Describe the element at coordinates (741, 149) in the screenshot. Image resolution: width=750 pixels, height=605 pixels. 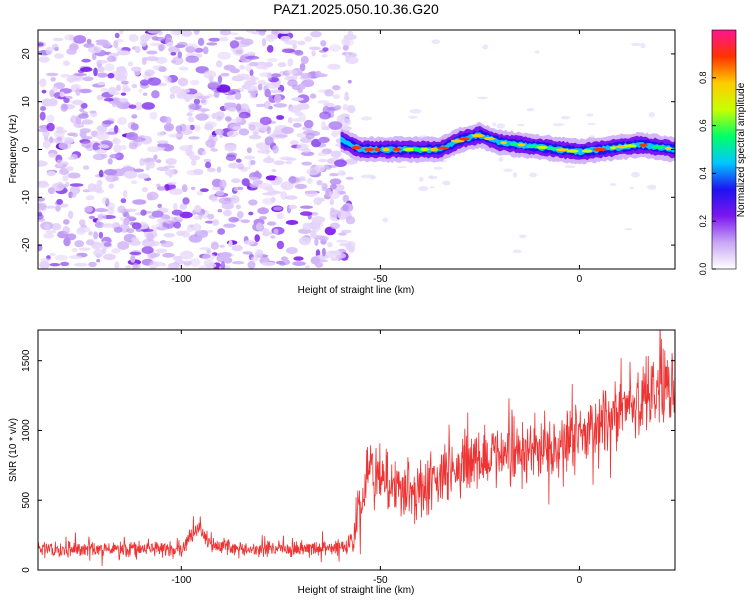
I see `colorbar-label: Normalized spectral amplitude` at that location.